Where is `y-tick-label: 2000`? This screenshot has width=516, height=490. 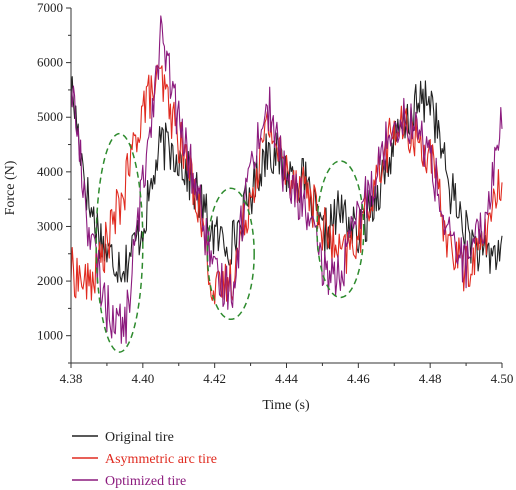
y-tick-label: 2000 is located at coordinates (50, 280).